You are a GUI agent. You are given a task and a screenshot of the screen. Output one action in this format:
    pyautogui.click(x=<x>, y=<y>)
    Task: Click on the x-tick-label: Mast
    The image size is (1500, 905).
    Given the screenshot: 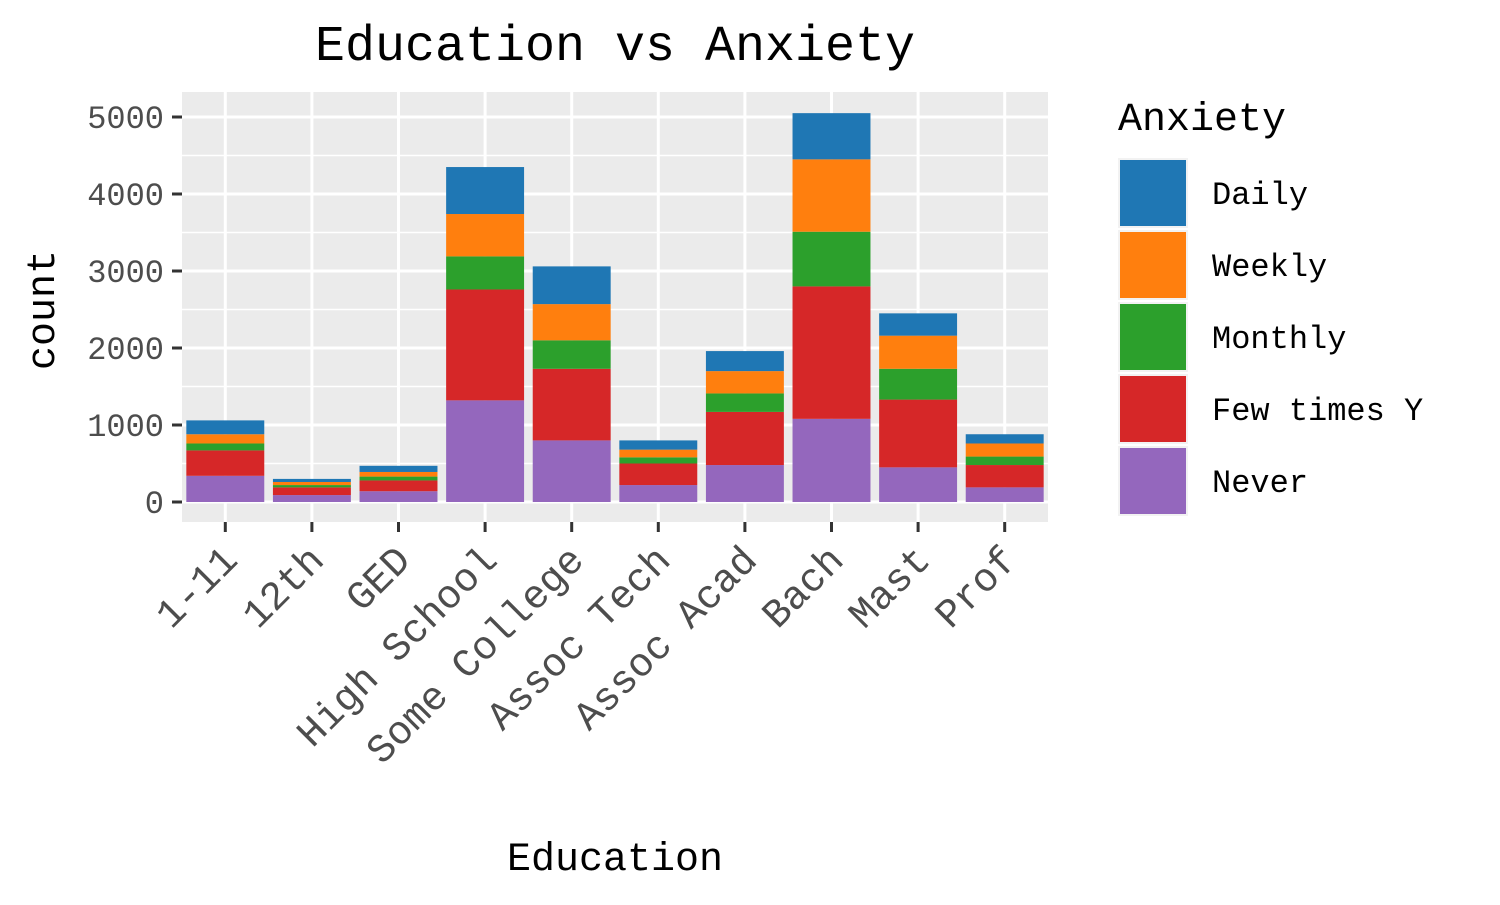 What is the action you would take?
    pyautogui.click(x=892, y=589)
    